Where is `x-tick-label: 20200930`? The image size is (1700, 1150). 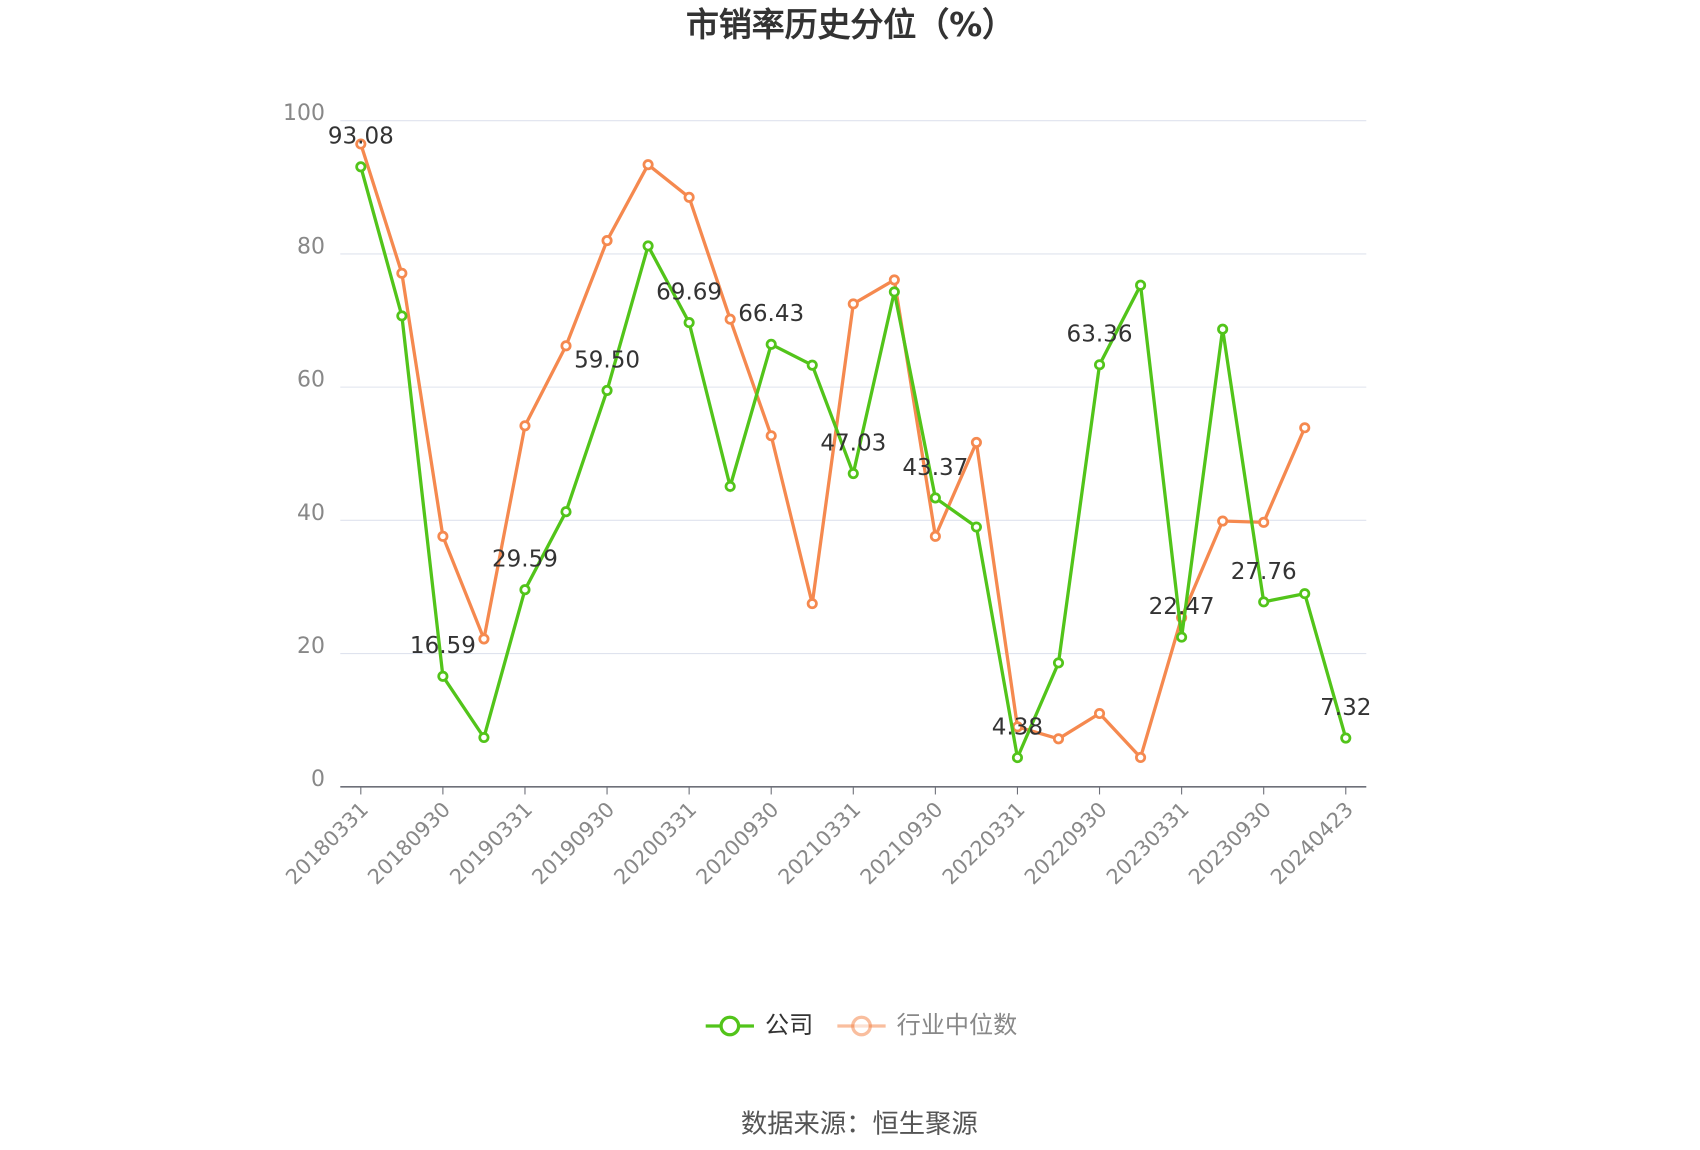 x-tick-label: 20200930 is located at coordinates (737, 843).